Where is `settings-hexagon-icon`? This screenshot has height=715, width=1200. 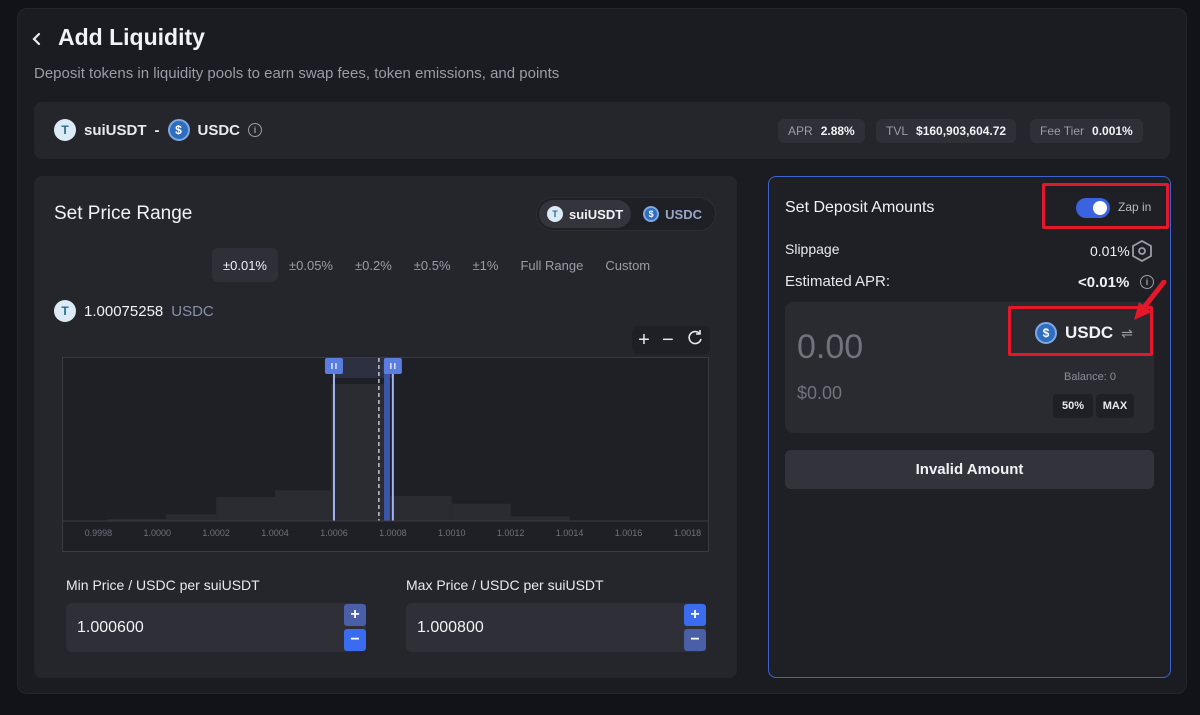
settings-hexagon-icon is located at coordinates (1142, 253).